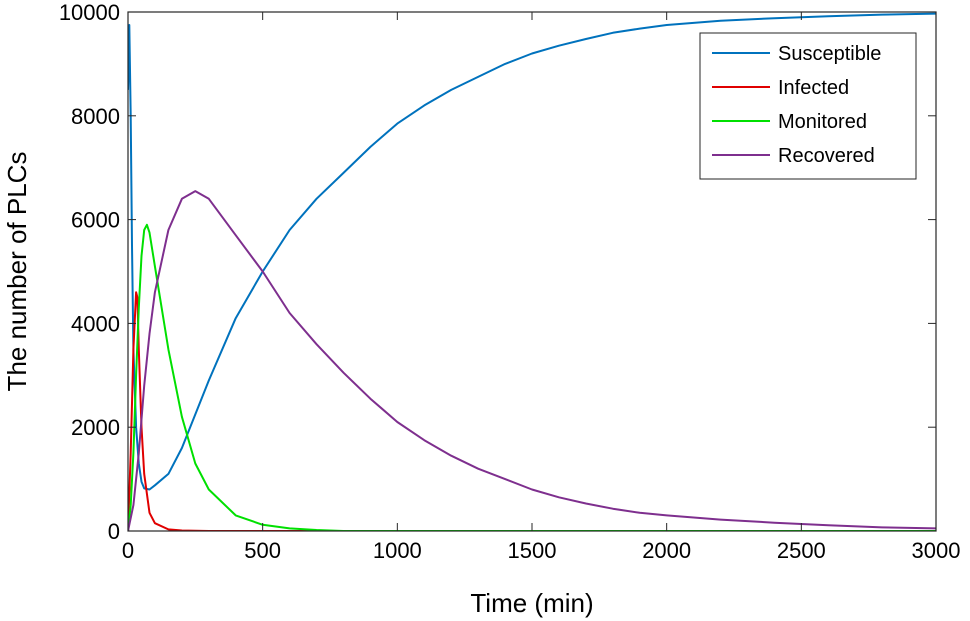 This screenshot has width=970, height=621. Describe the element at coordinates (114, 531) in the screenshot. I see `y-tick-label: 0` at that location.